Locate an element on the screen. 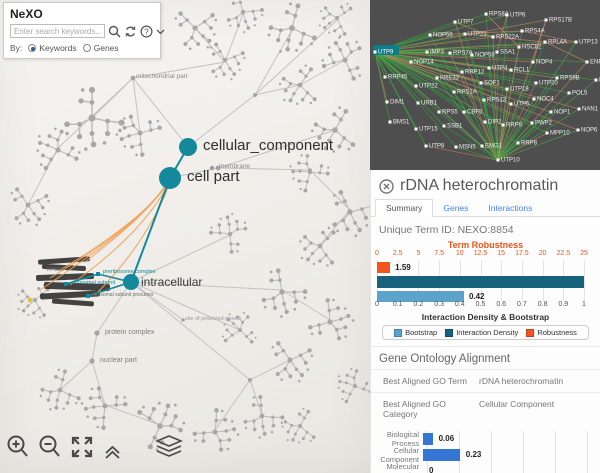  dense-cluster-blob is located at coordinates (73, 281).